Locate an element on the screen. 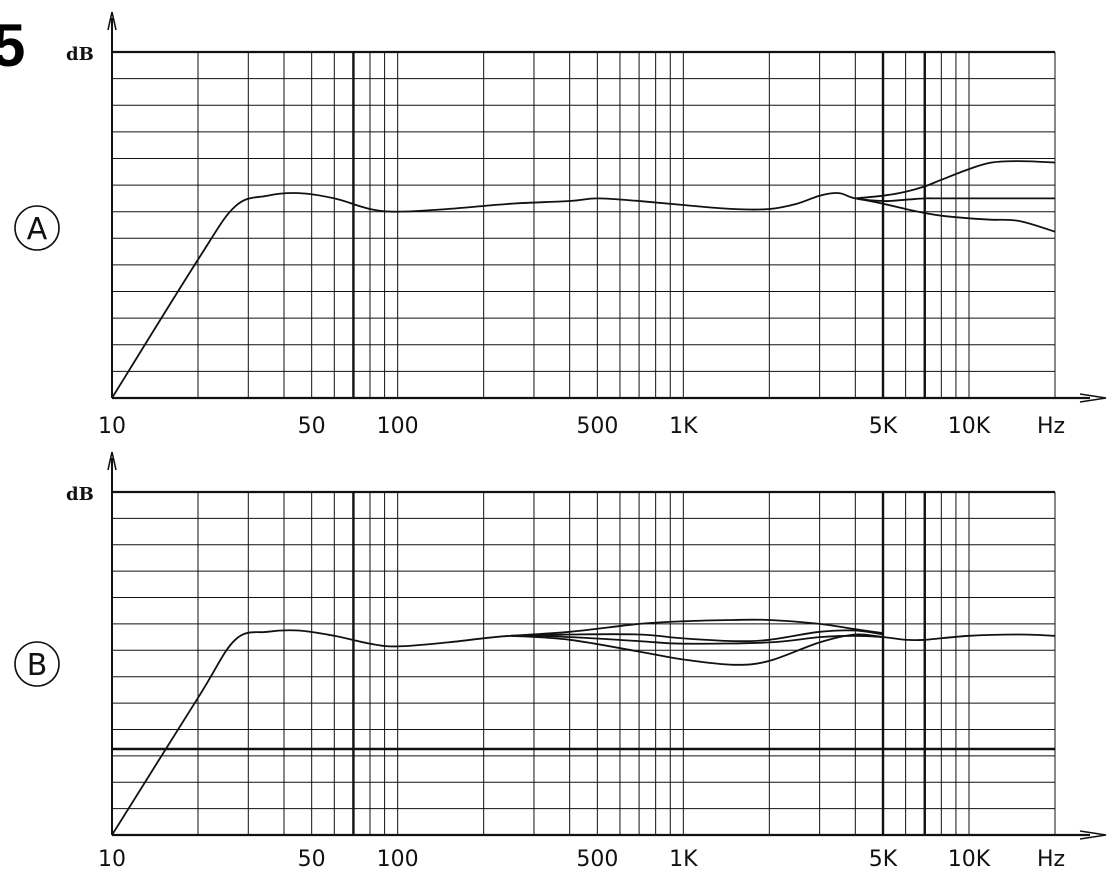 The width and height of the screenshot is (1110, 876). panel-b-label-badge: B is located at coordinates (37, 664).